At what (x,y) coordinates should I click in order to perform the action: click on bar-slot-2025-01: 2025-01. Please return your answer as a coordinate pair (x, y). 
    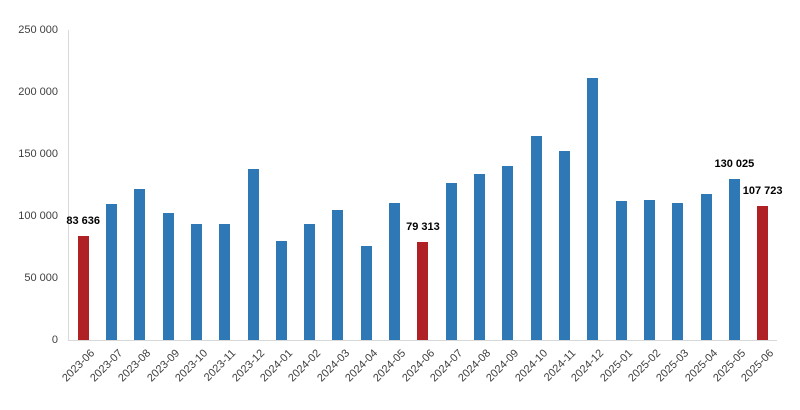
    Looking at the image, I should click on (616, 207).